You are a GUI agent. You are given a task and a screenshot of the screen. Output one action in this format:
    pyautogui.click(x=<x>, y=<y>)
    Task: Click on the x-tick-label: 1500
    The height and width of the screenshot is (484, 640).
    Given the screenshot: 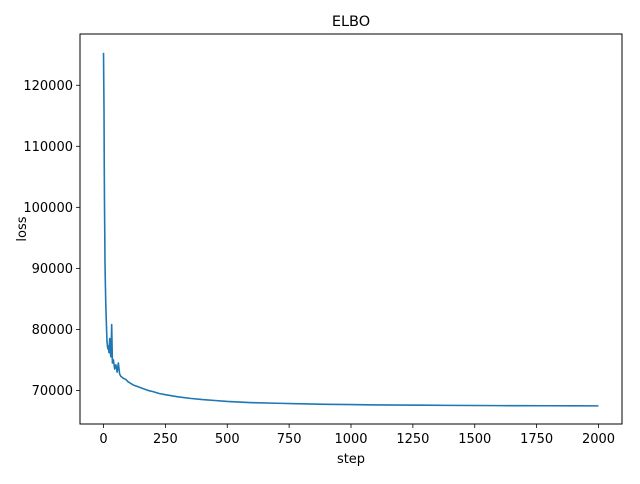 What is the action you would take?
    pyautogui.click(x=474, y=439)
    